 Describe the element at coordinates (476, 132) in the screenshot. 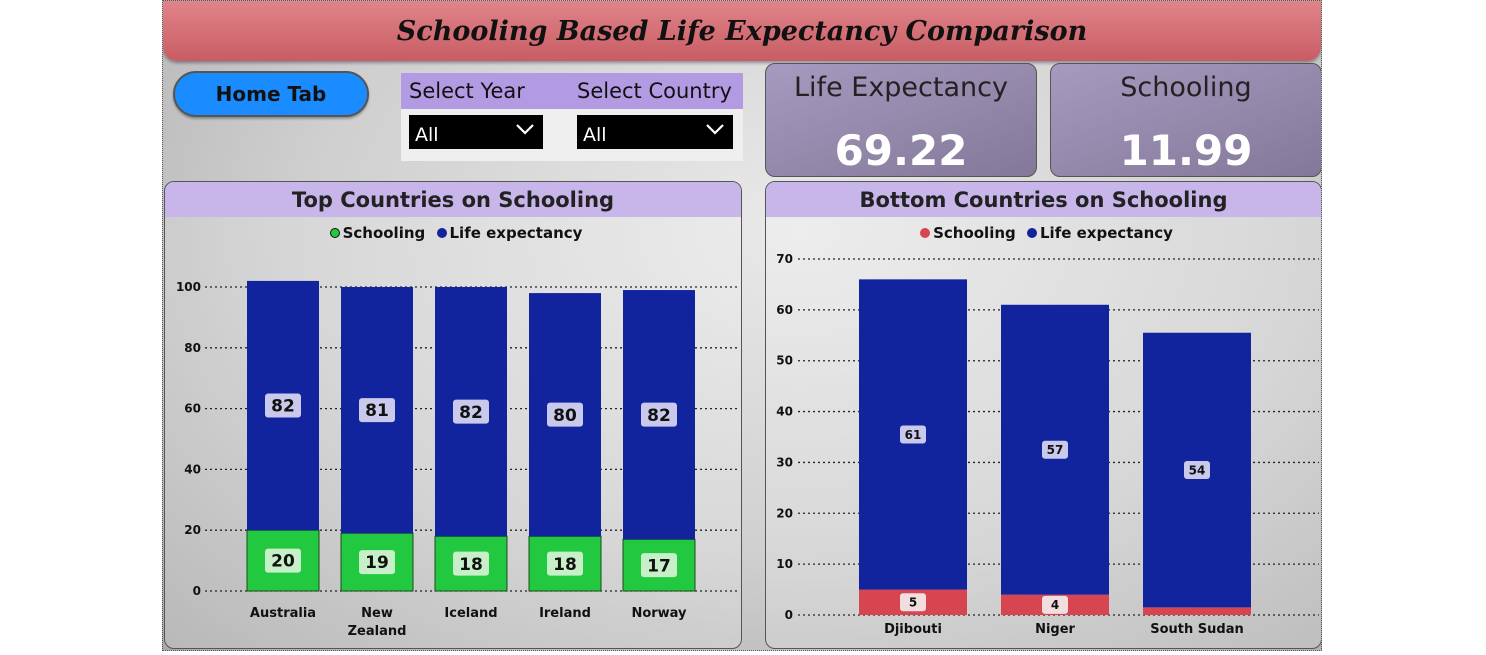

I see `year-dropdown: All` at that location.